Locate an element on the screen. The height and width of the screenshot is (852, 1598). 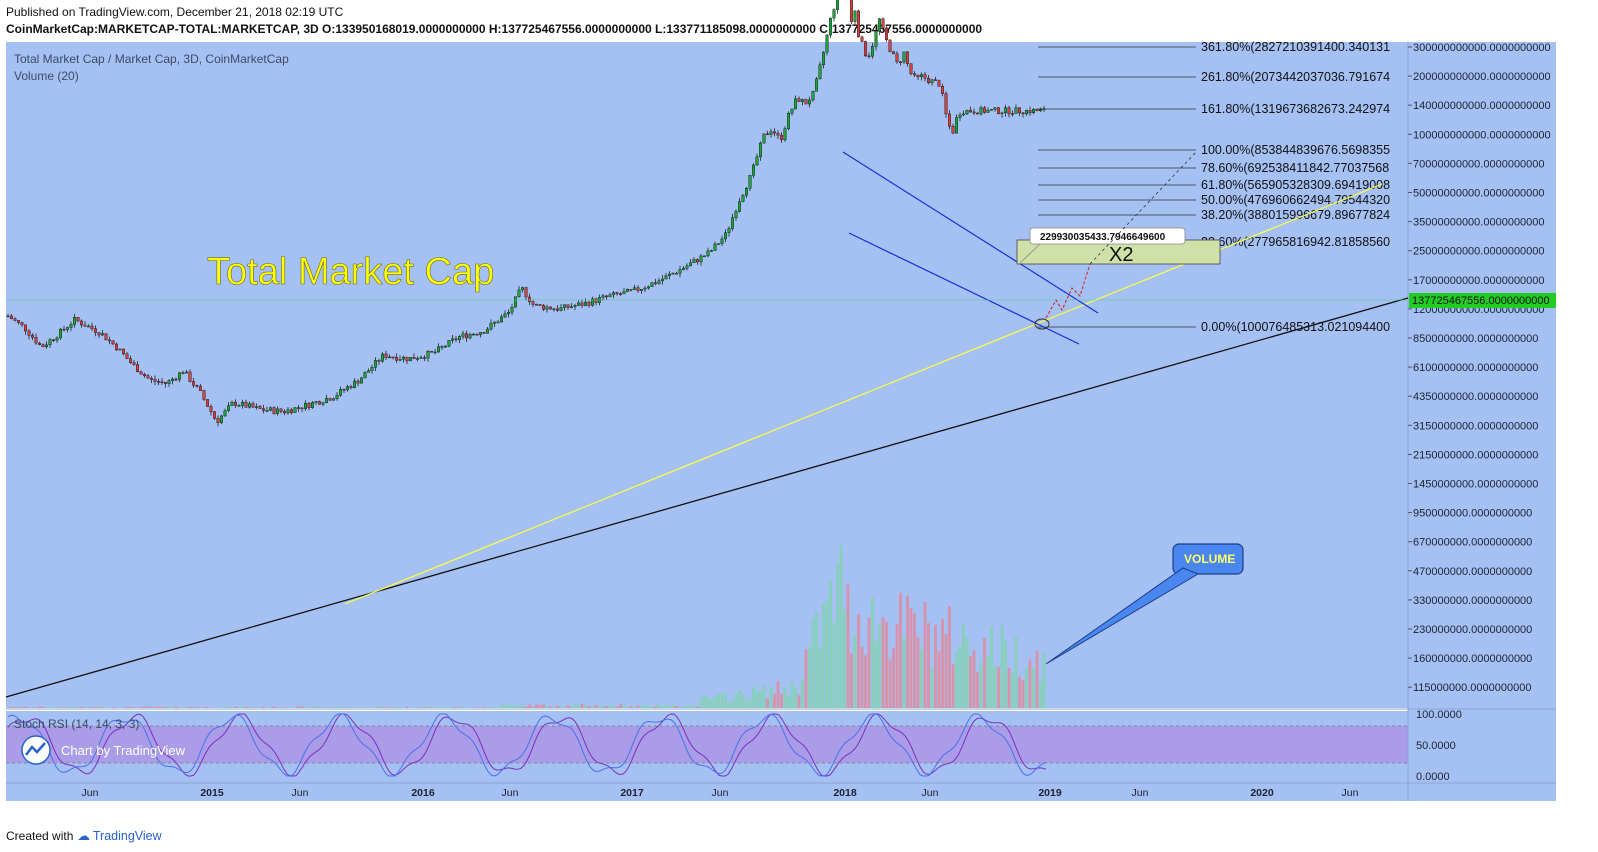
y-tick-label: 230000000.0000000000 is located at coordinates (1472, 630).